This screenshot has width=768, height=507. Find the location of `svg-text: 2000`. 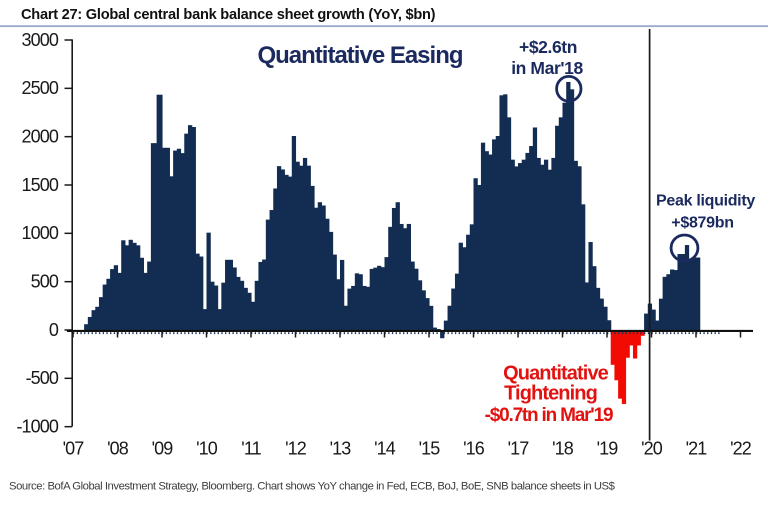

svg-text: 2000 is located at coordinates (40, 137).